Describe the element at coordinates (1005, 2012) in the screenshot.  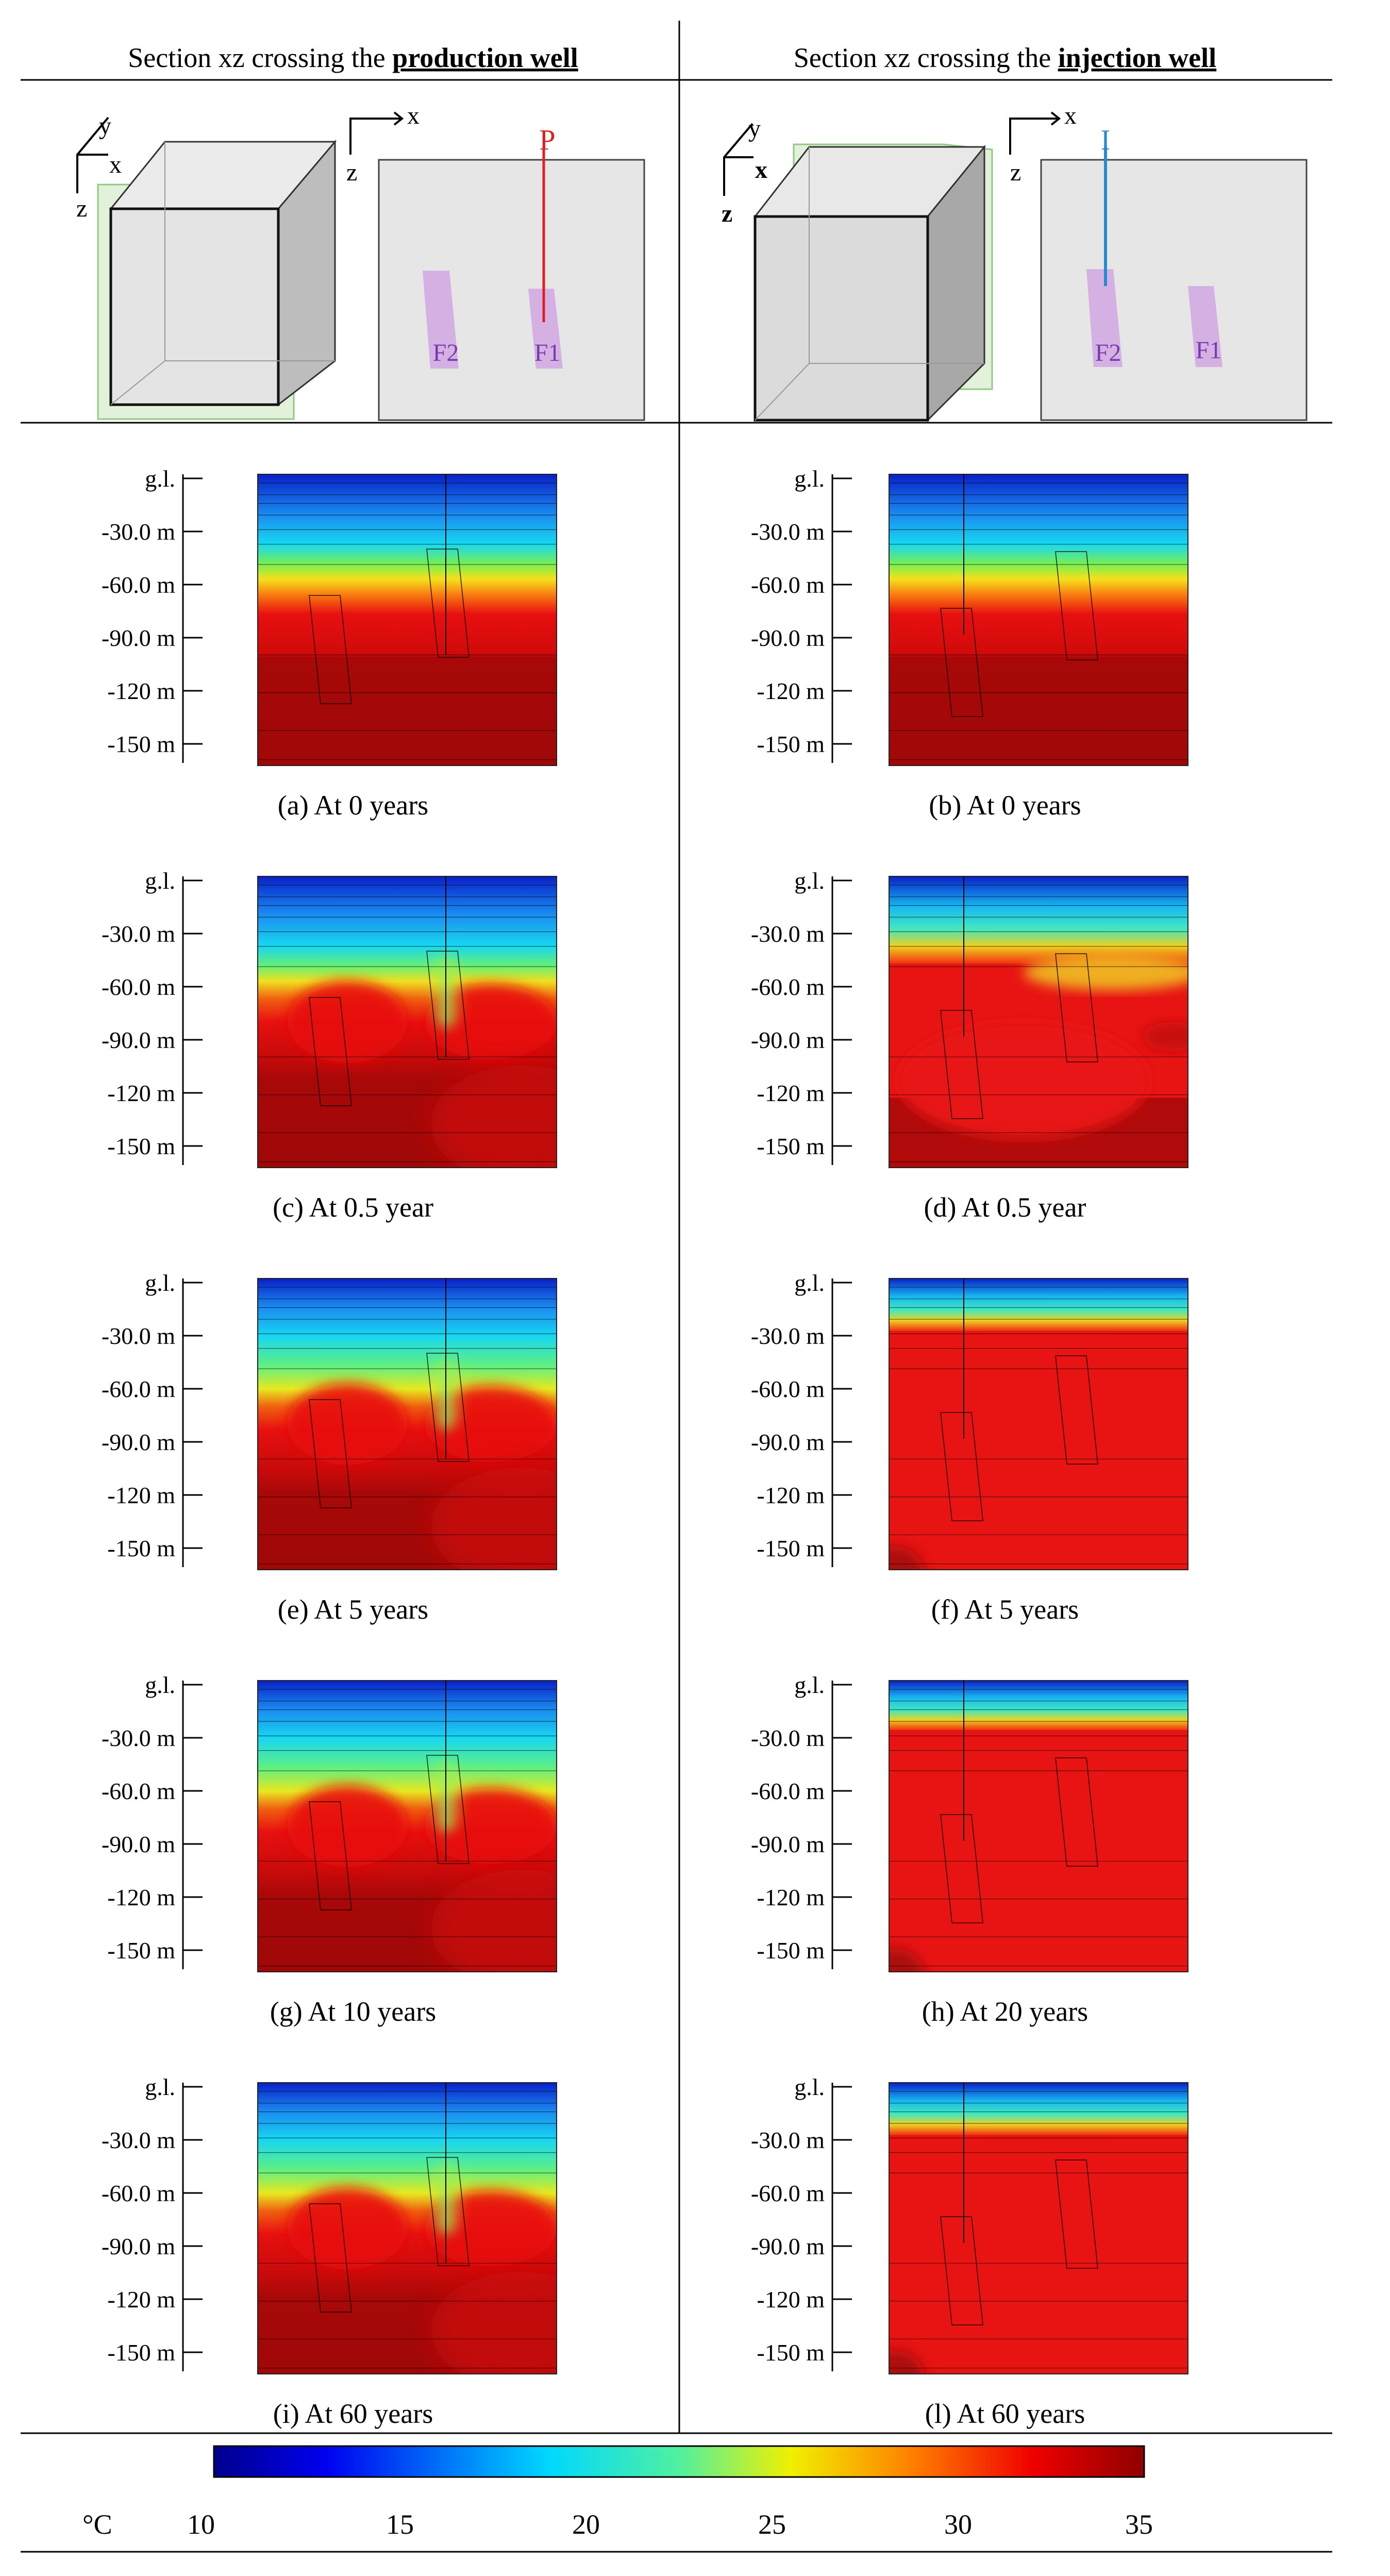
I see `panel-caption: (h) At 20 years` at that location.